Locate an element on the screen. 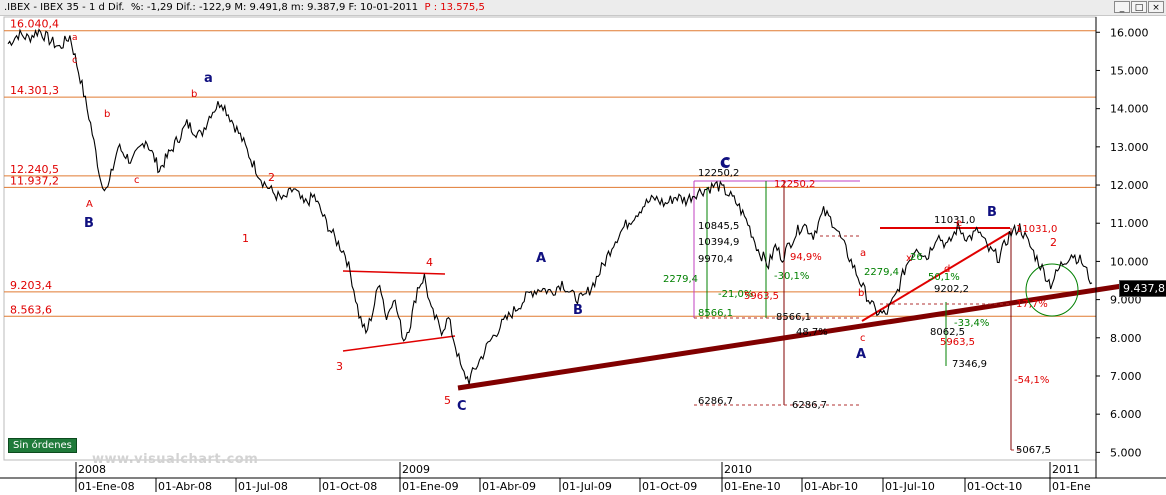  x-tick-label: 01-Abr-08 is located at coordinates (185, 486).